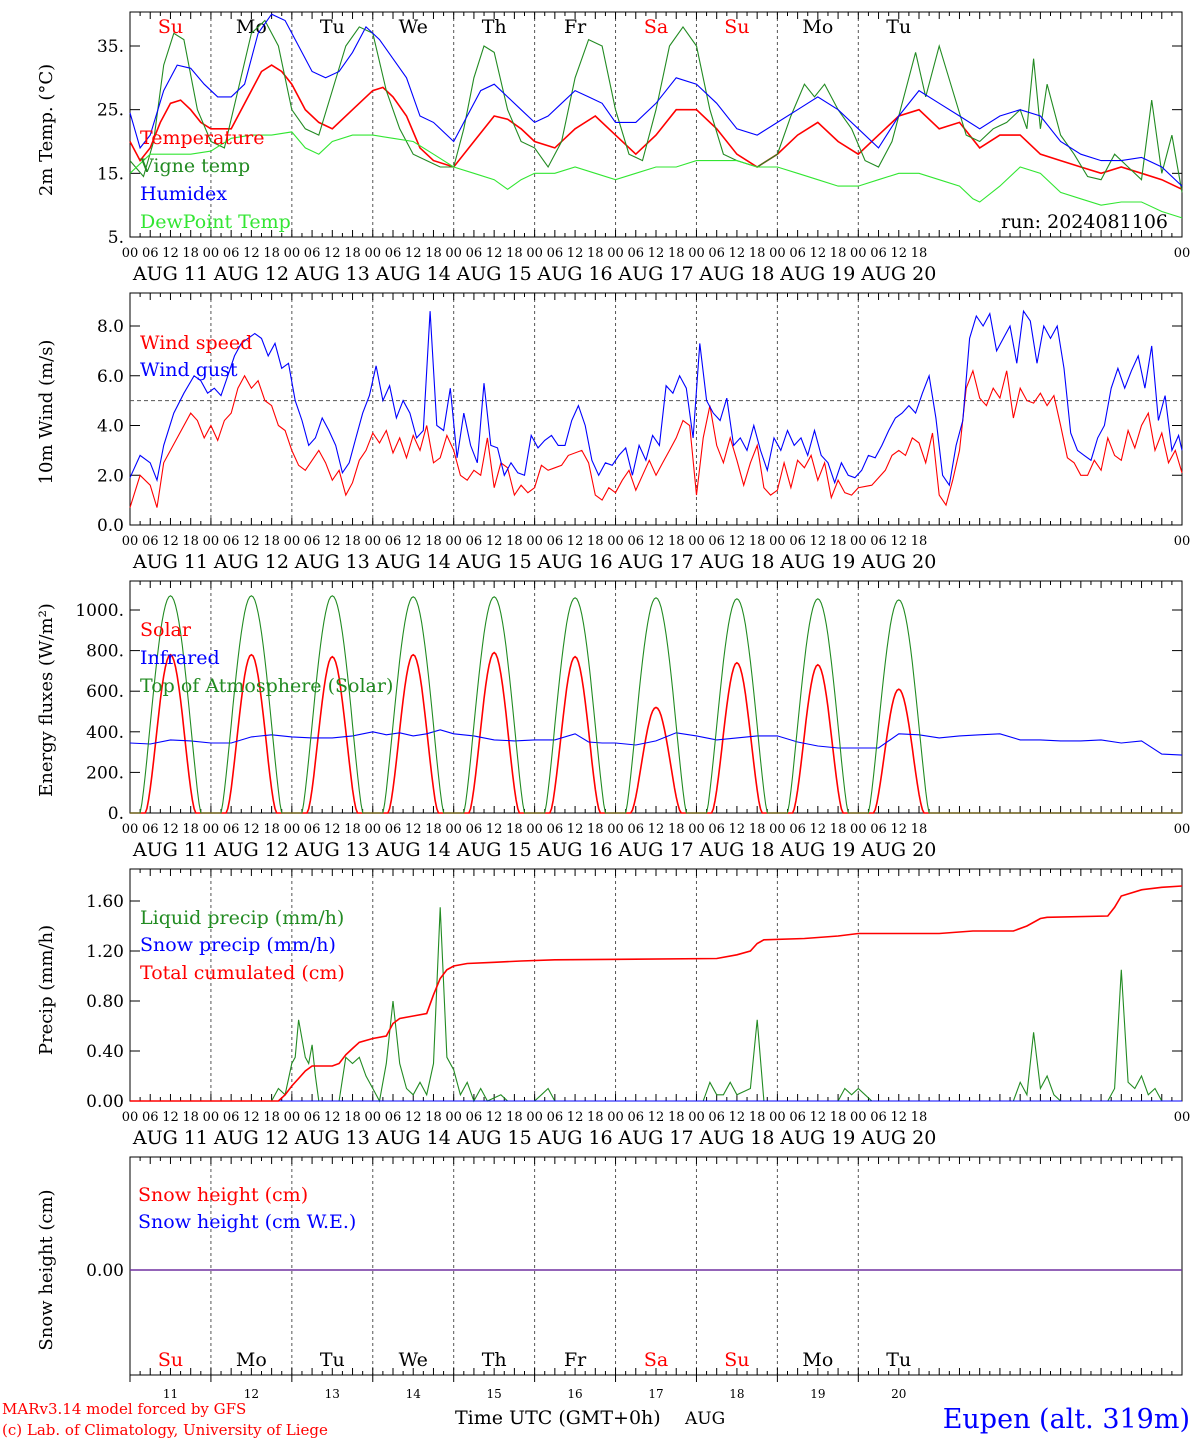  Describe the element at coordinates (170, 1394) in the screenshot. I see `day-number-label: 11` at that location.